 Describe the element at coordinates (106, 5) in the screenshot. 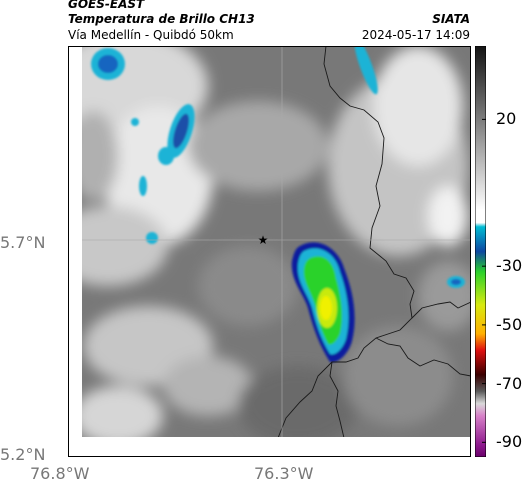

I see `satellite-title: GOES-EAST` at that location.